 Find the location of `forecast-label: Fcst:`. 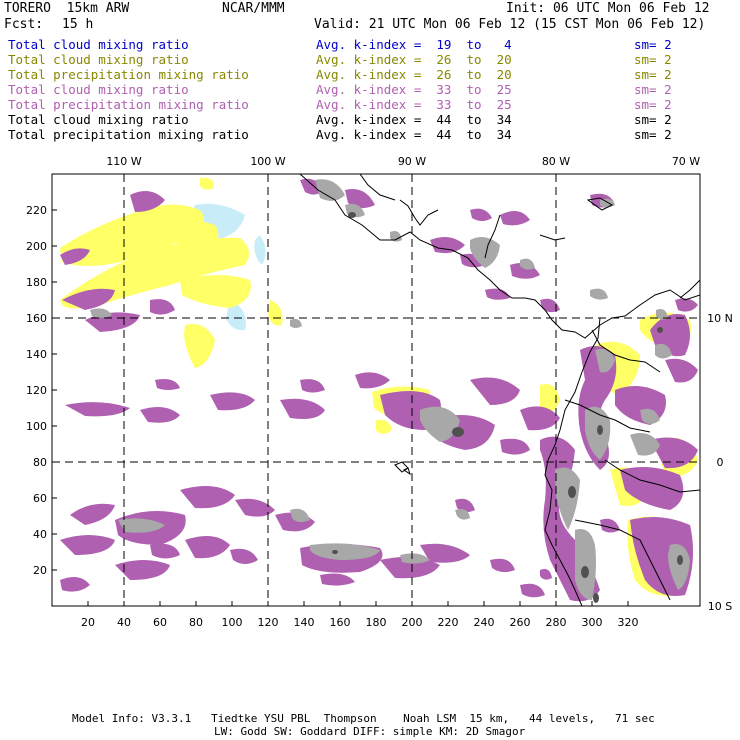

forecast-label: Fcst: is located at coordinates (24, 24).